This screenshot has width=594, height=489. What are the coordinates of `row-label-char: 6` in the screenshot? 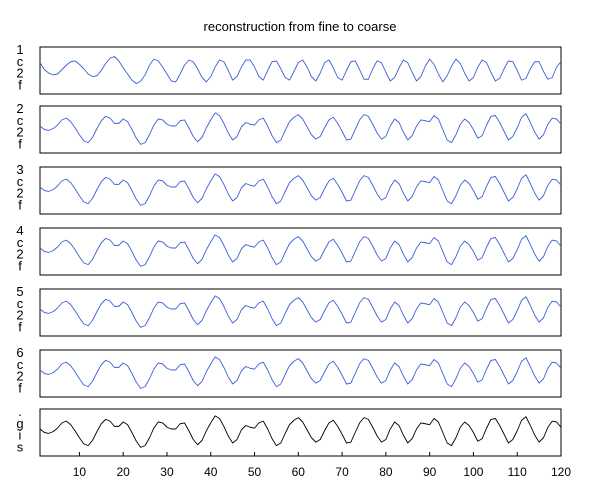 It's located at (19, 352).